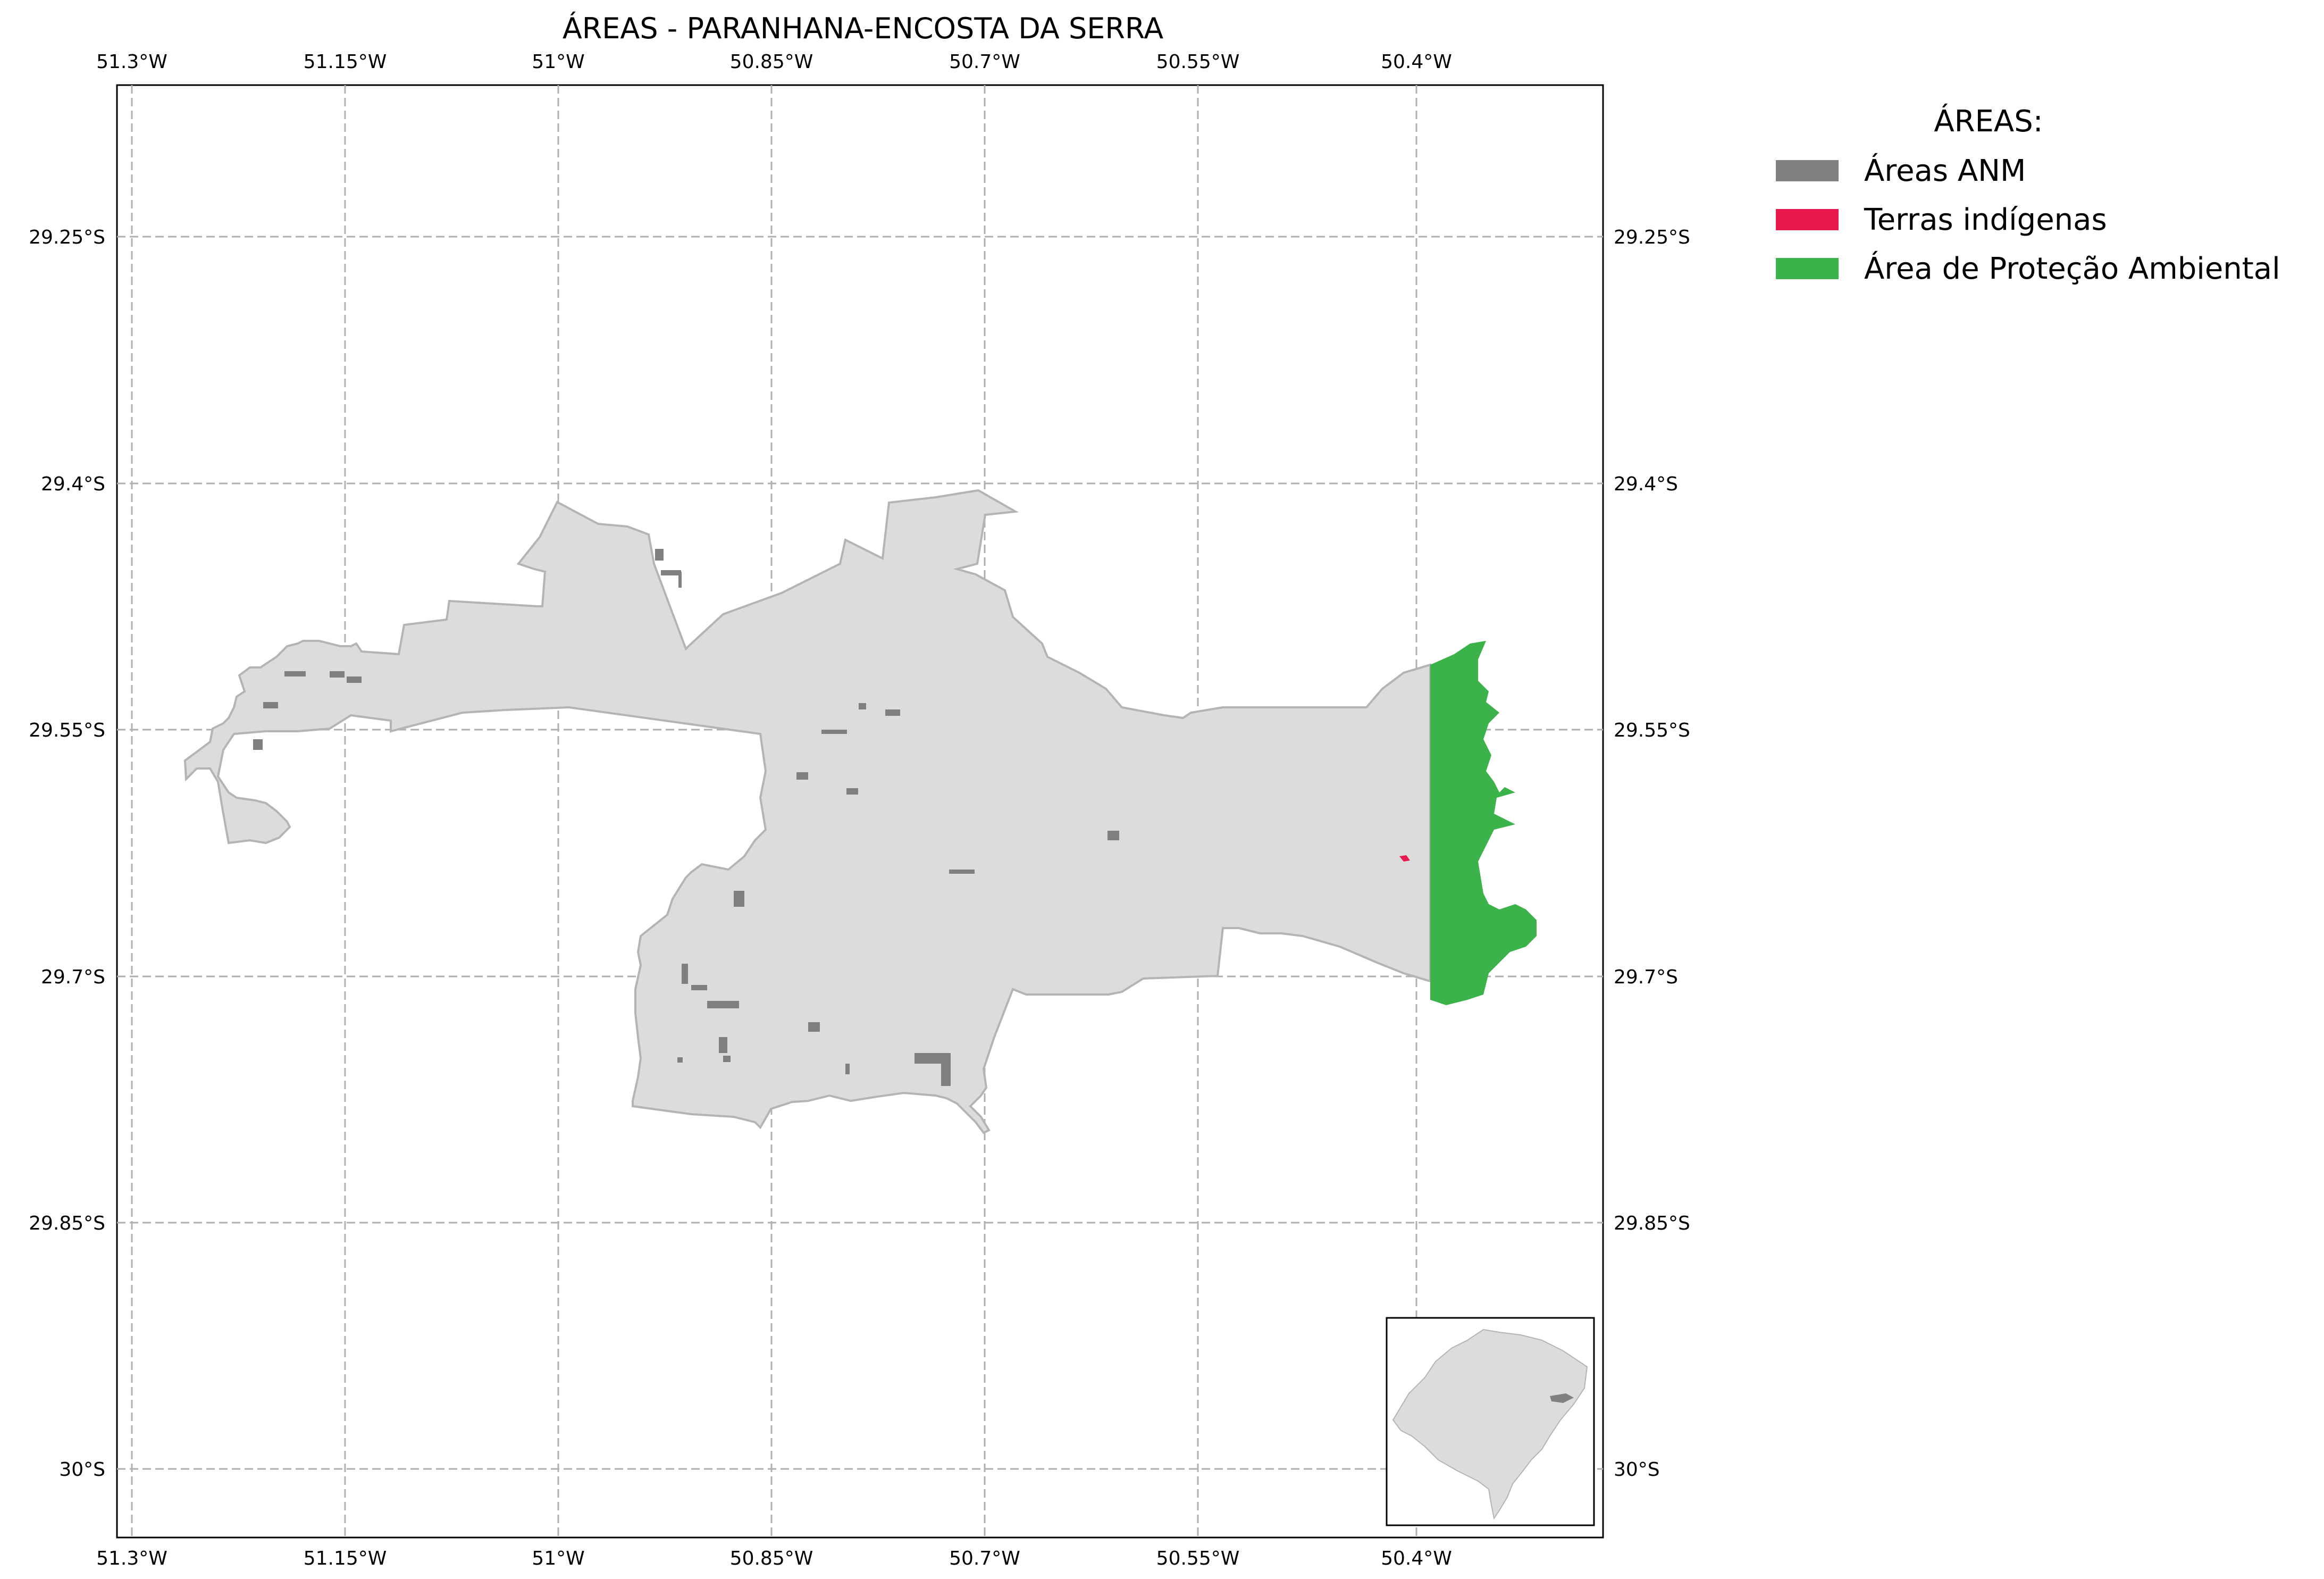 Image resolution: width=2324 pixels, height=1579 pixels. Describe the element at coordinates (1986, 220) in the screenshot. I see `legend-label-indigenous: Terras indígenas` at that location.